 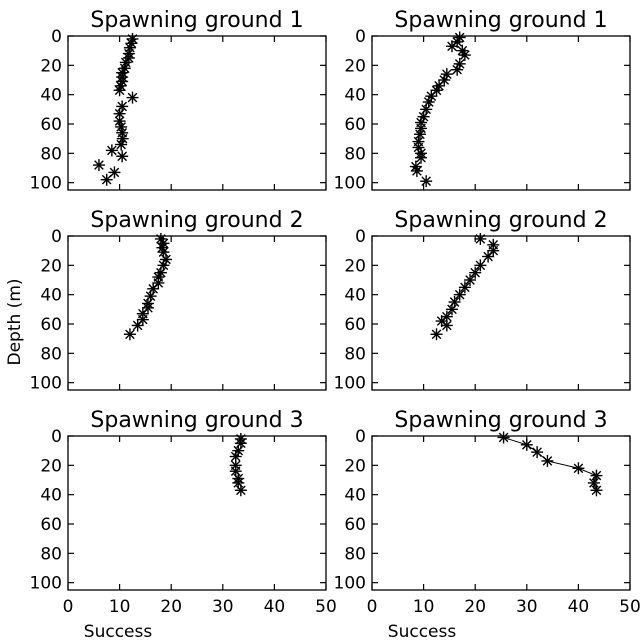 I want to click on panel-1-2: Spawning ground 1 0 20 40 60 80 100, so click(x=482, y=101).